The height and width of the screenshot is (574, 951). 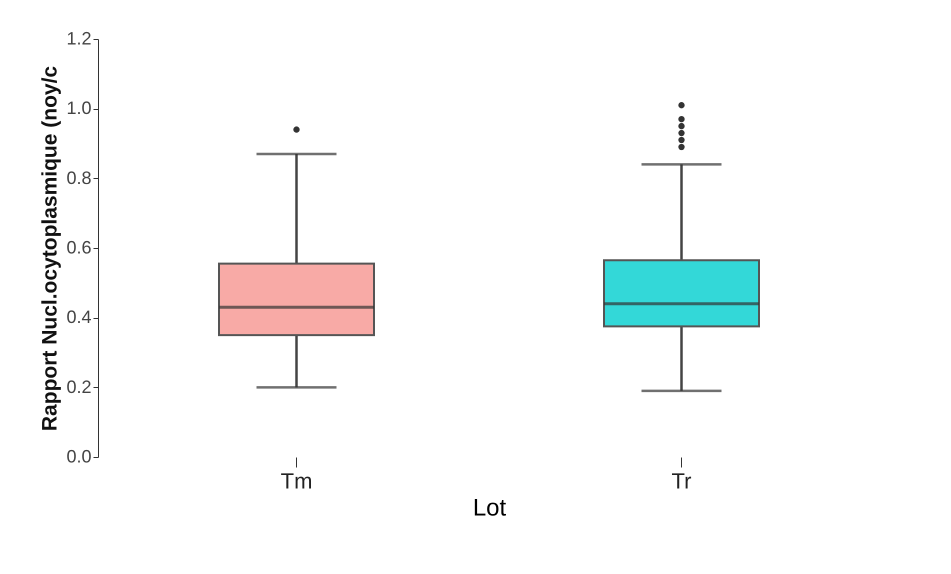 I want to click on y-tick-label: 0.8, so click(x=79, y=178).